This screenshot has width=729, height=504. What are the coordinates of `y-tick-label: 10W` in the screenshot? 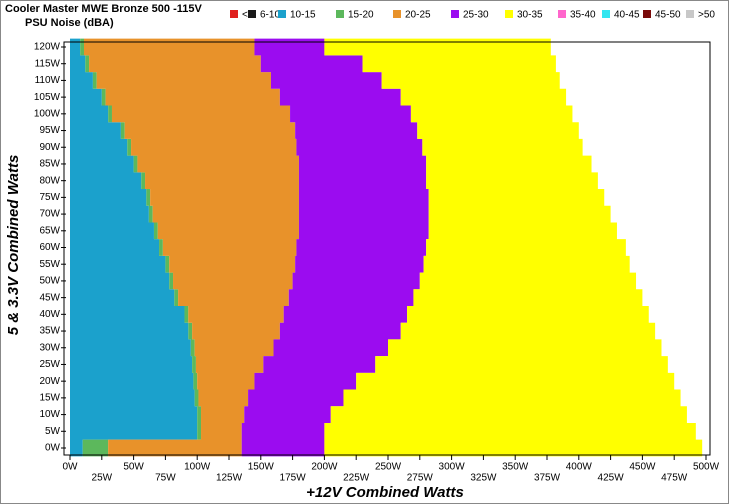 It's located at (49, 414).